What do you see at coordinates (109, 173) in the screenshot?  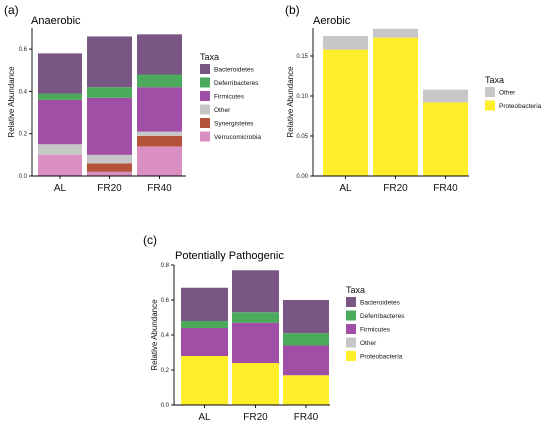 I see `bar-segment-verrucomicrobia-fr20` at bounding box center [109, 173].